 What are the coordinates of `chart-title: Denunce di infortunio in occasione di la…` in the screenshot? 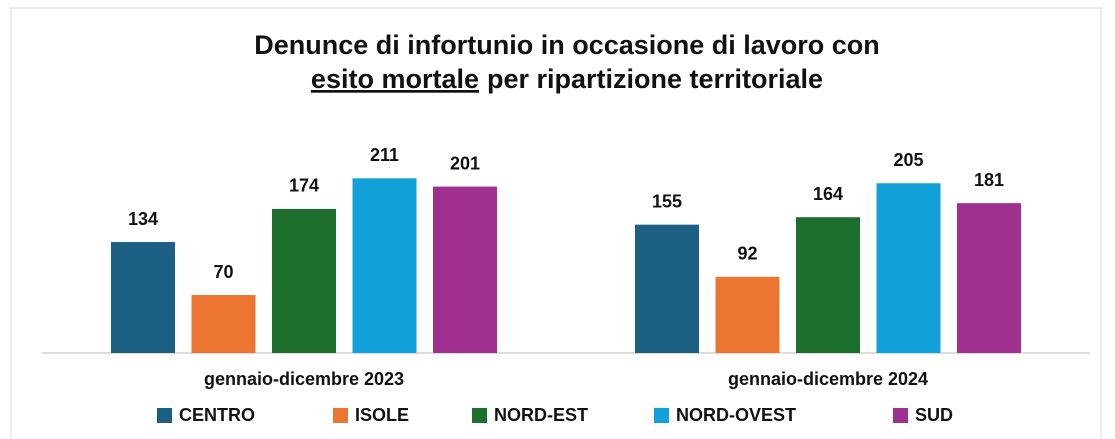 It's located at (567, 45).